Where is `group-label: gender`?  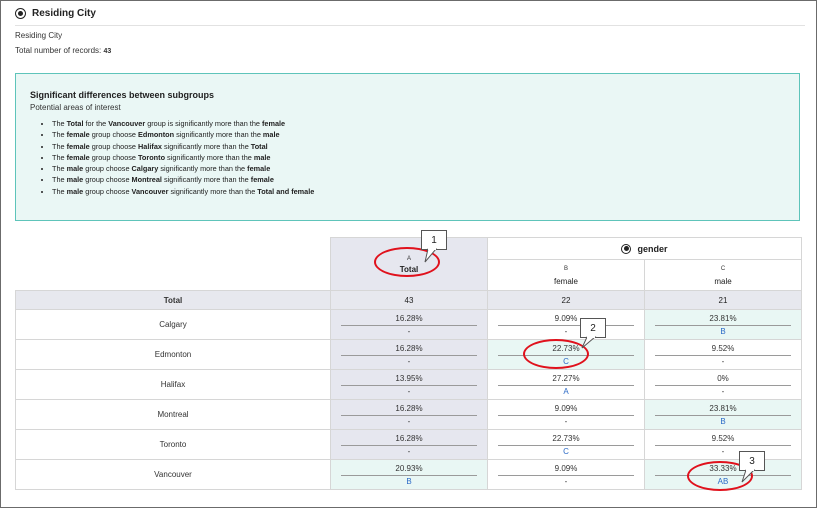
group-label: gender is located at coordinates (652, 248).